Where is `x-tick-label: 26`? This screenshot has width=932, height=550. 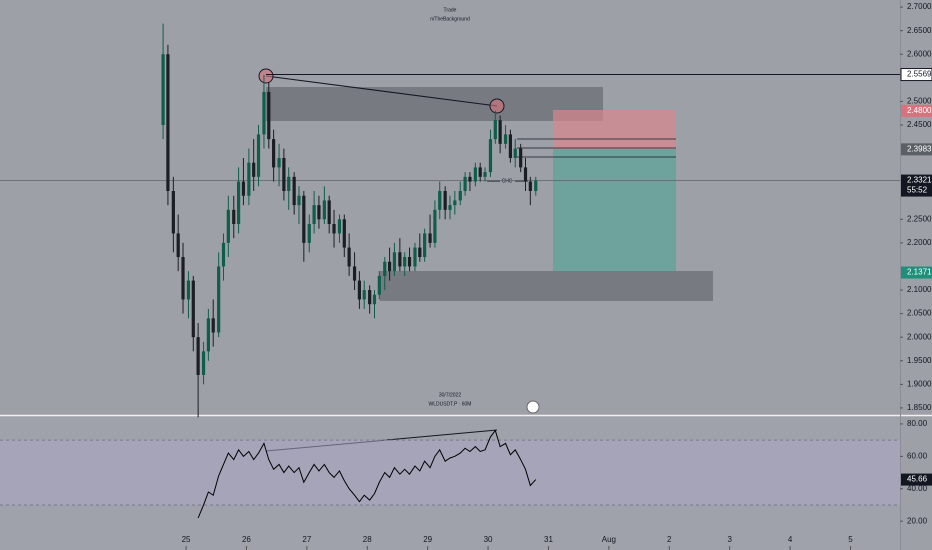 x-tick-label: 26 is located at coordinates (246, 539).